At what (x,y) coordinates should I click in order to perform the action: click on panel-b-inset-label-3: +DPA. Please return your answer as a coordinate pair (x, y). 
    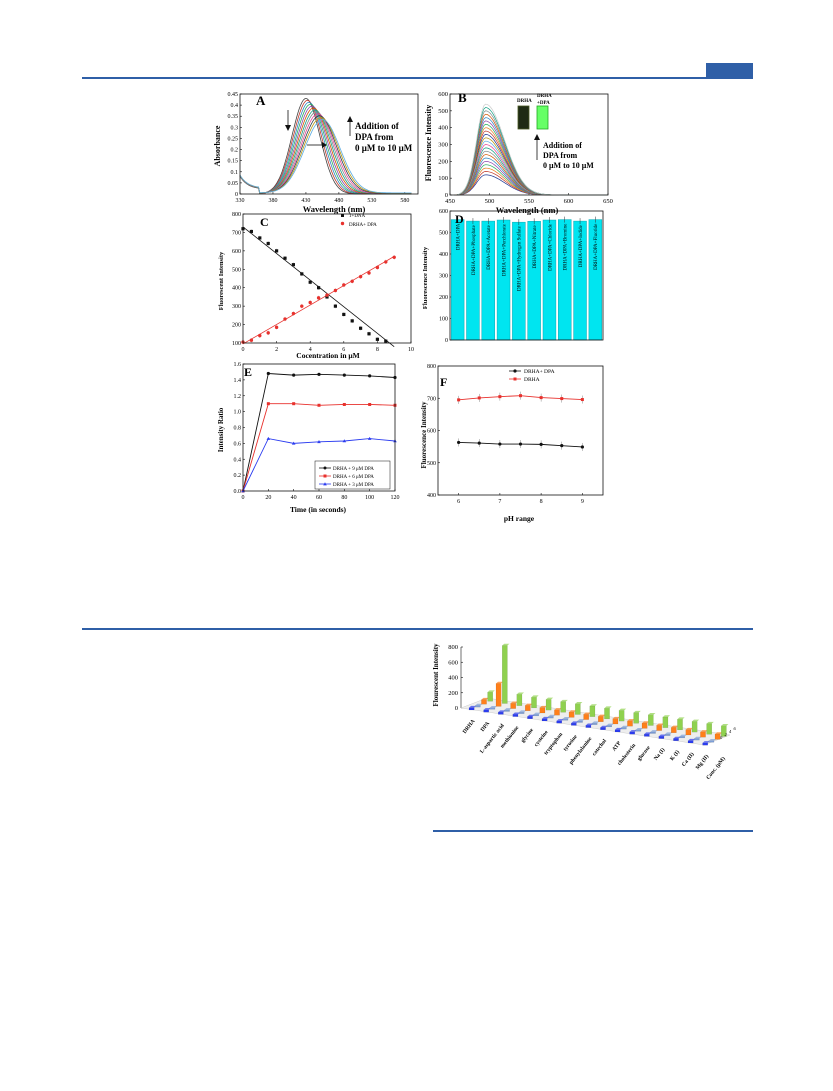
    Looking at the image, I should click on (543, 103).